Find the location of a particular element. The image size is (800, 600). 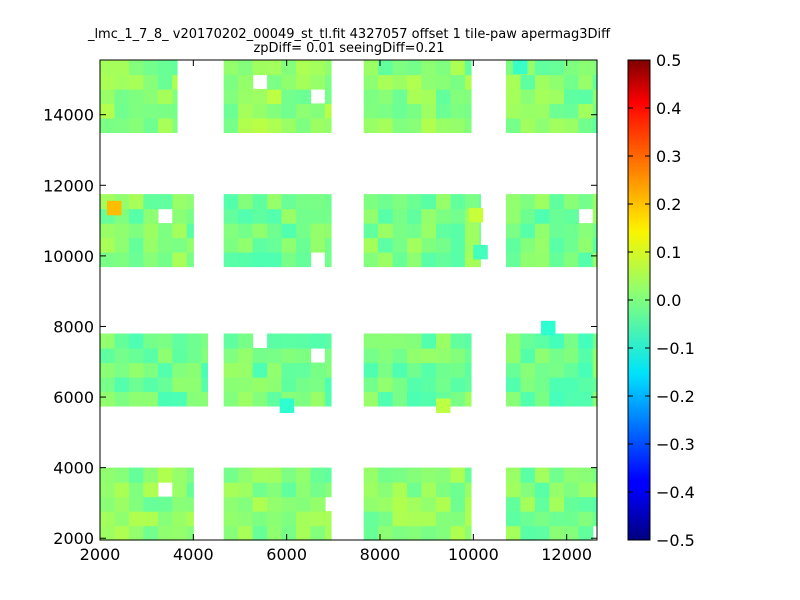

y-tick-label: 14000 is located at coordinates (68, 115).